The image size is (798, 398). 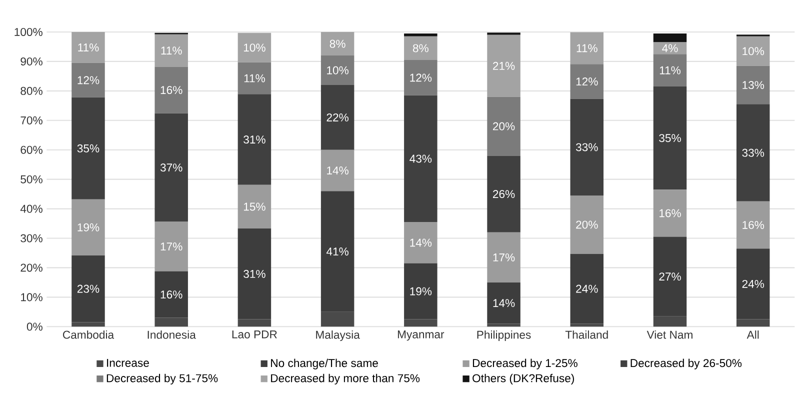 I want to click on data-label: 43%, so click(x=421, y=158).